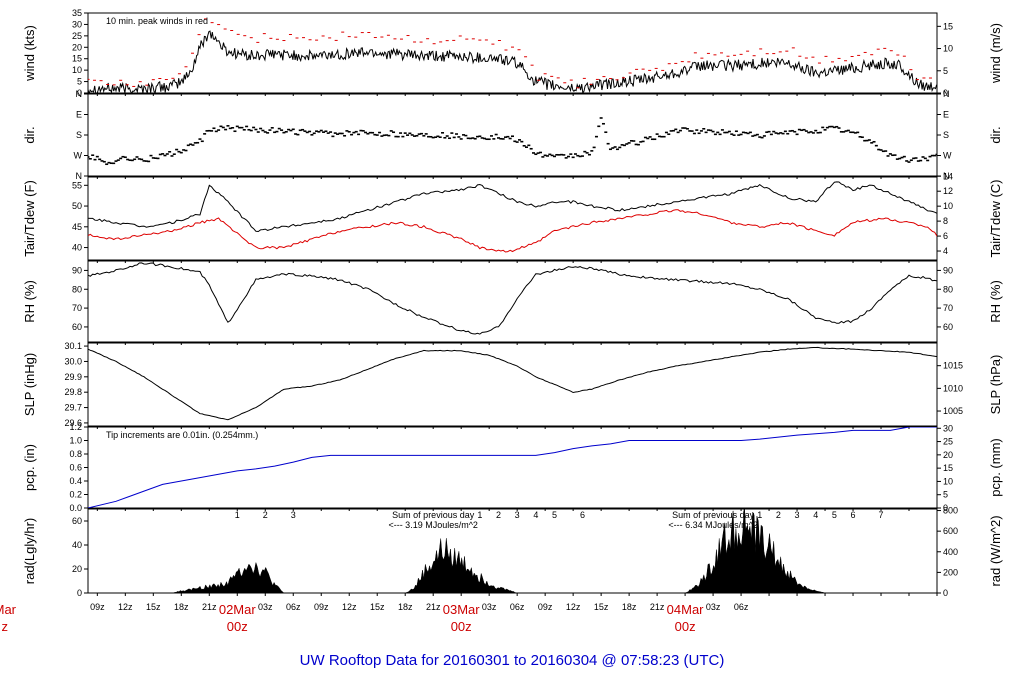 The image size is (1024, 700). I want to click on wind-left-tick-label: 5, so click(79, 82).